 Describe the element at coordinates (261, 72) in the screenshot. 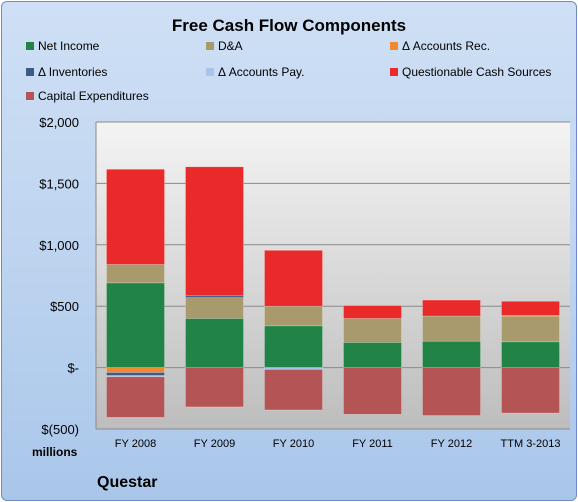

I see `legend-label: Δ Accounts Pay.` at that location.